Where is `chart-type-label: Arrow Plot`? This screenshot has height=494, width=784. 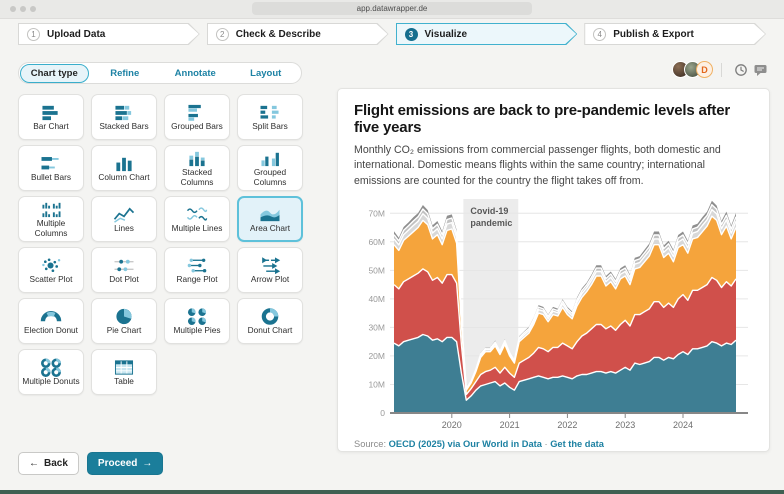 chart-type-label: Arrow Plot is located at coordinates (270, 278).